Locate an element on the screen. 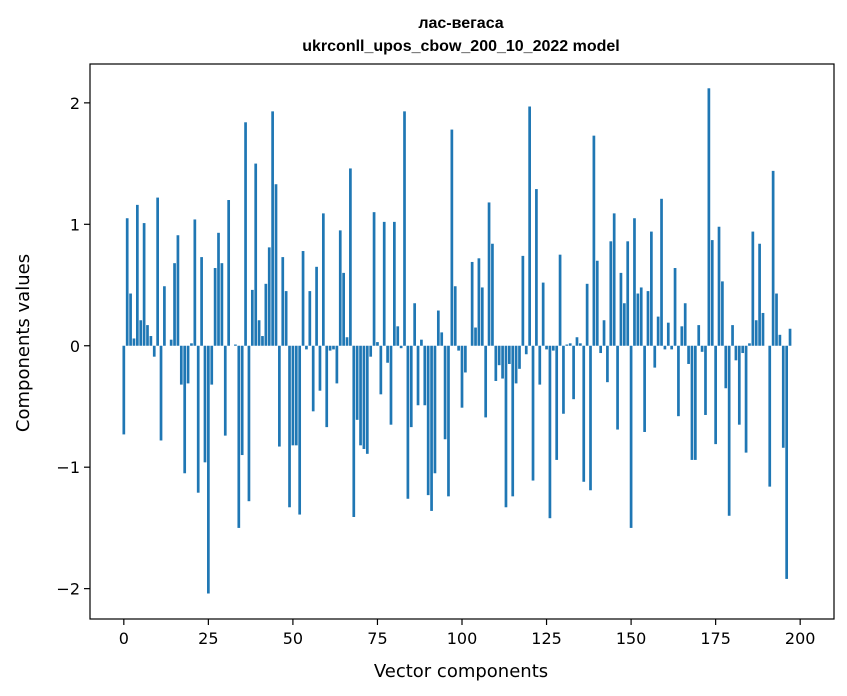  x-tick-label-1: 25 is located at coordinates (208, 638).